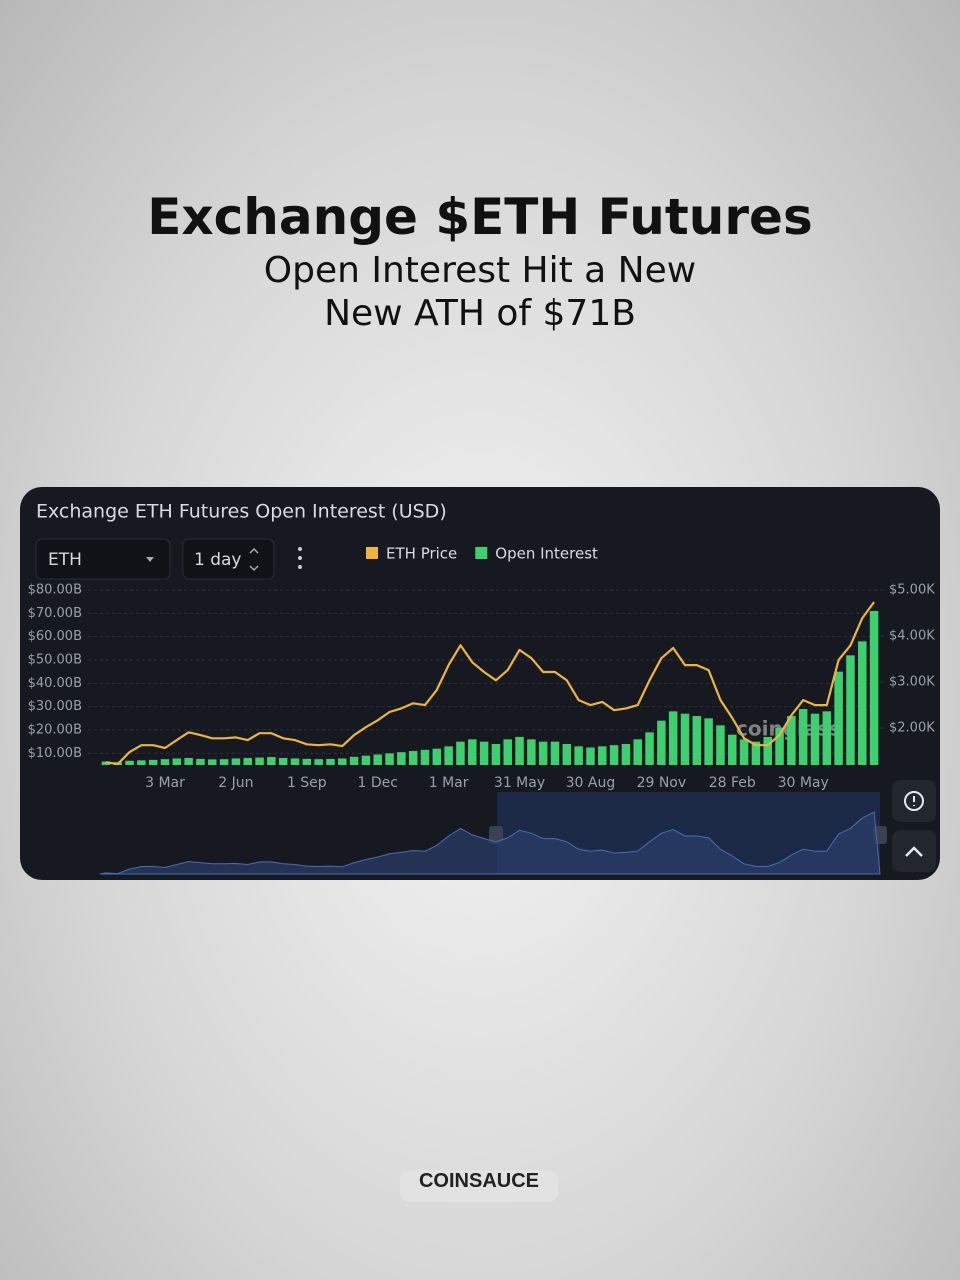 The height and width of the screenshot is (1280, 960). Describe the element at coordinates (55, 730) in the screenshot. I see `y-tick-label: $20.00B` at that location.